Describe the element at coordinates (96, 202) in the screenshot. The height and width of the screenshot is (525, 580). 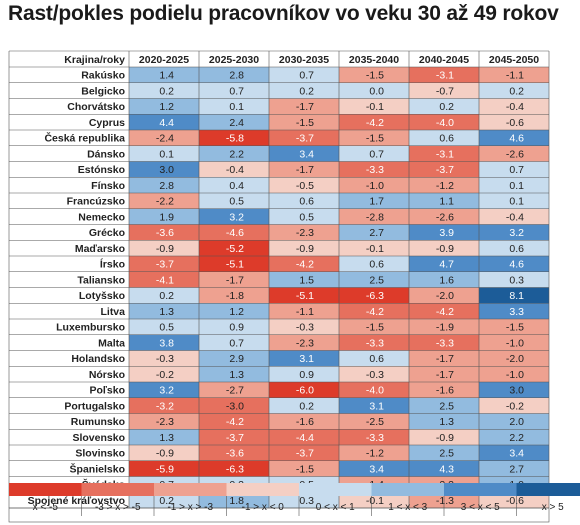
I see `row-label: Francúzsko` at that location.